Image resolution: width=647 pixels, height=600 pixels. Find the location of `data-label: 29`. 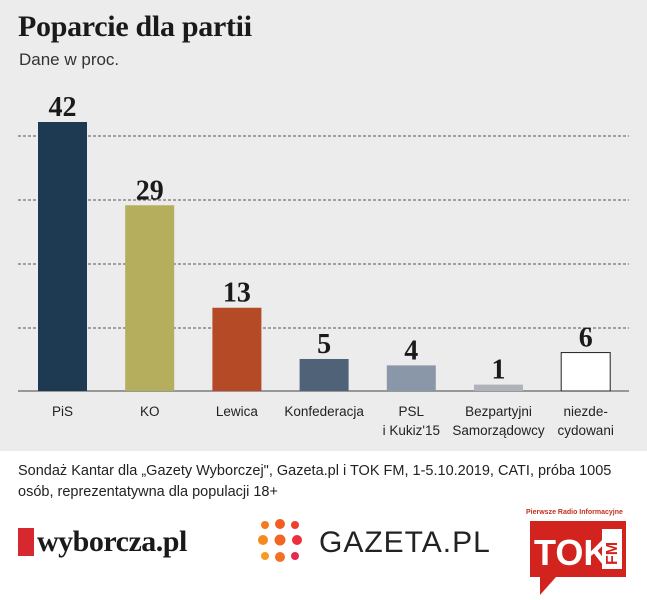

data-label: 29 is located at coordinates (150, 190).